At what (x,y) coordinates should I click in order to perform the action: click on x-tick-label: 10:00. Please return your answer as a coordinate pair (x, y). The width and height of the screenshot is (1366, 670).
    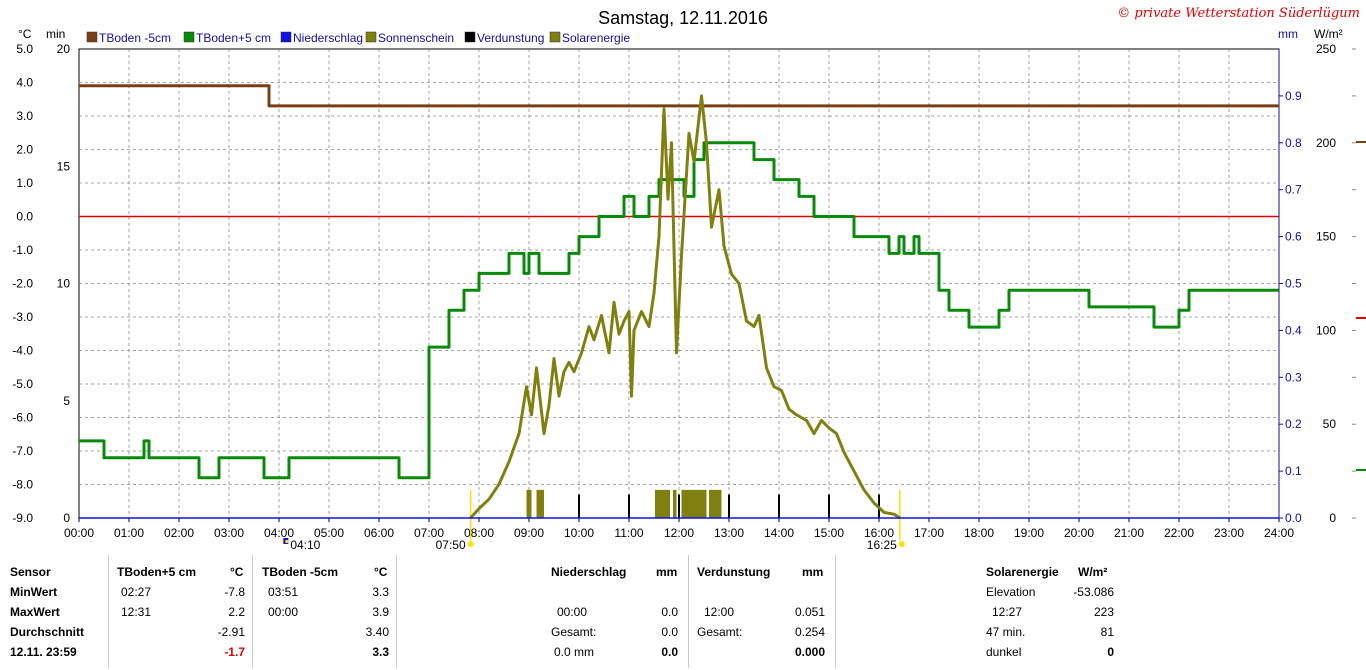
    Looking at the image, I should click on (579, 533).